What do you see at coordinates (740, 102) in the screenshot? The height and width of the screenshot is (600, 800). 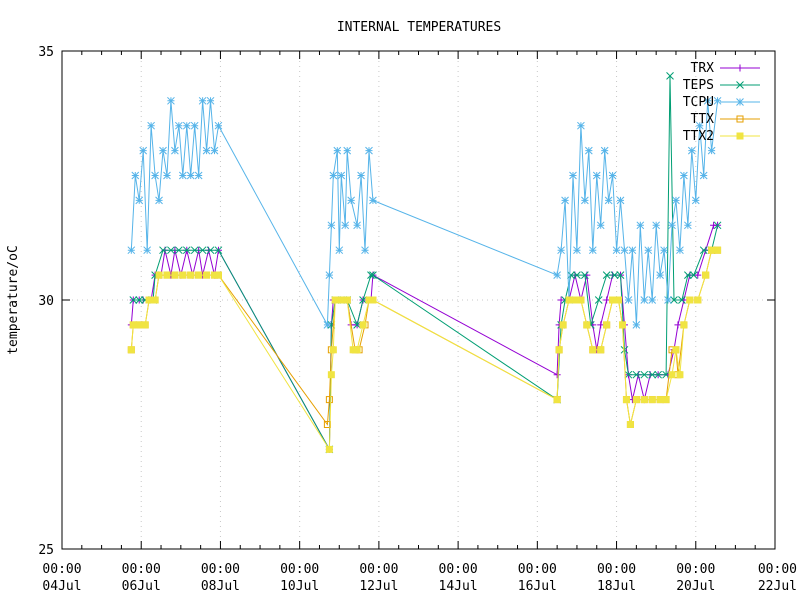 I see `legend-marker-tcpu` at bounding box center [740, 102].